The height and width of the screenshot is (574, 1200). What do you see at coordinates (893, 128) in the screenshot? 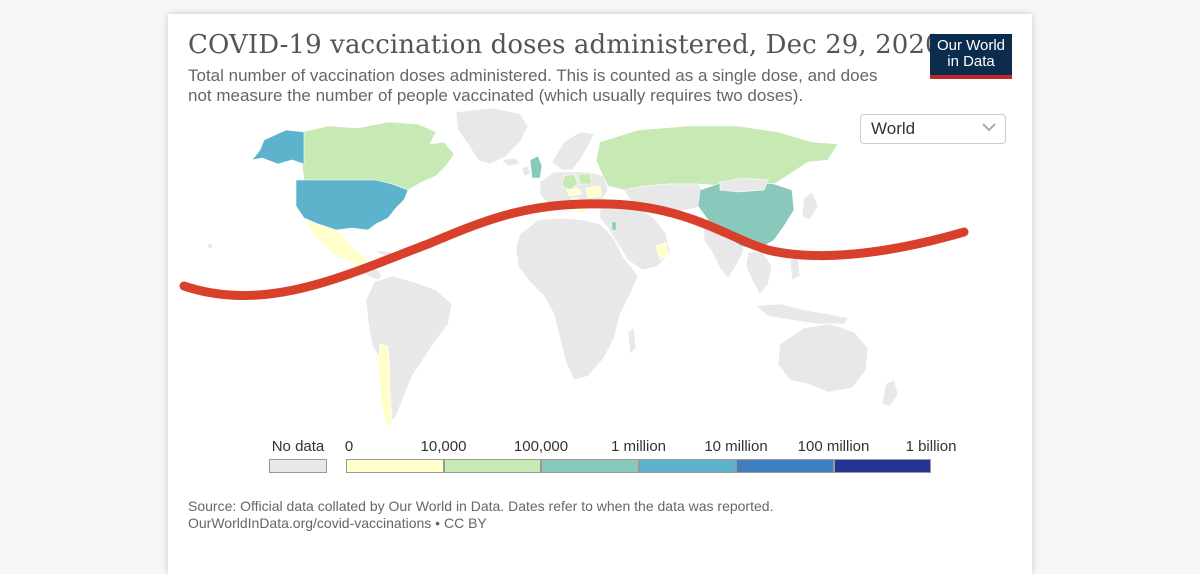
I see `region-selector-value: World` at bounding box center [893, 128].